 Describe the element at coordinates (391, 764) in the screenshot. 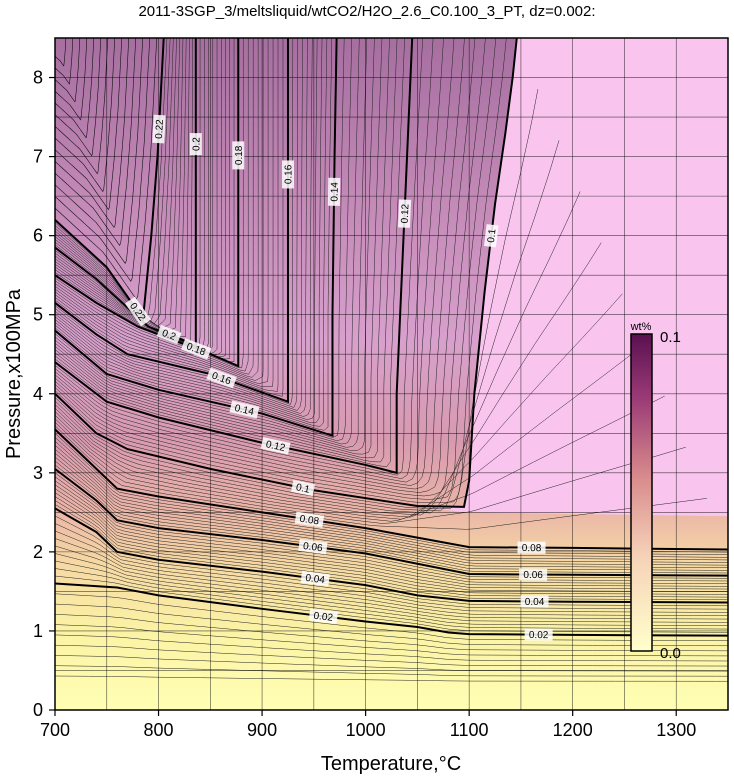

I see `x-axis-label: Temperature,°C` at that location.